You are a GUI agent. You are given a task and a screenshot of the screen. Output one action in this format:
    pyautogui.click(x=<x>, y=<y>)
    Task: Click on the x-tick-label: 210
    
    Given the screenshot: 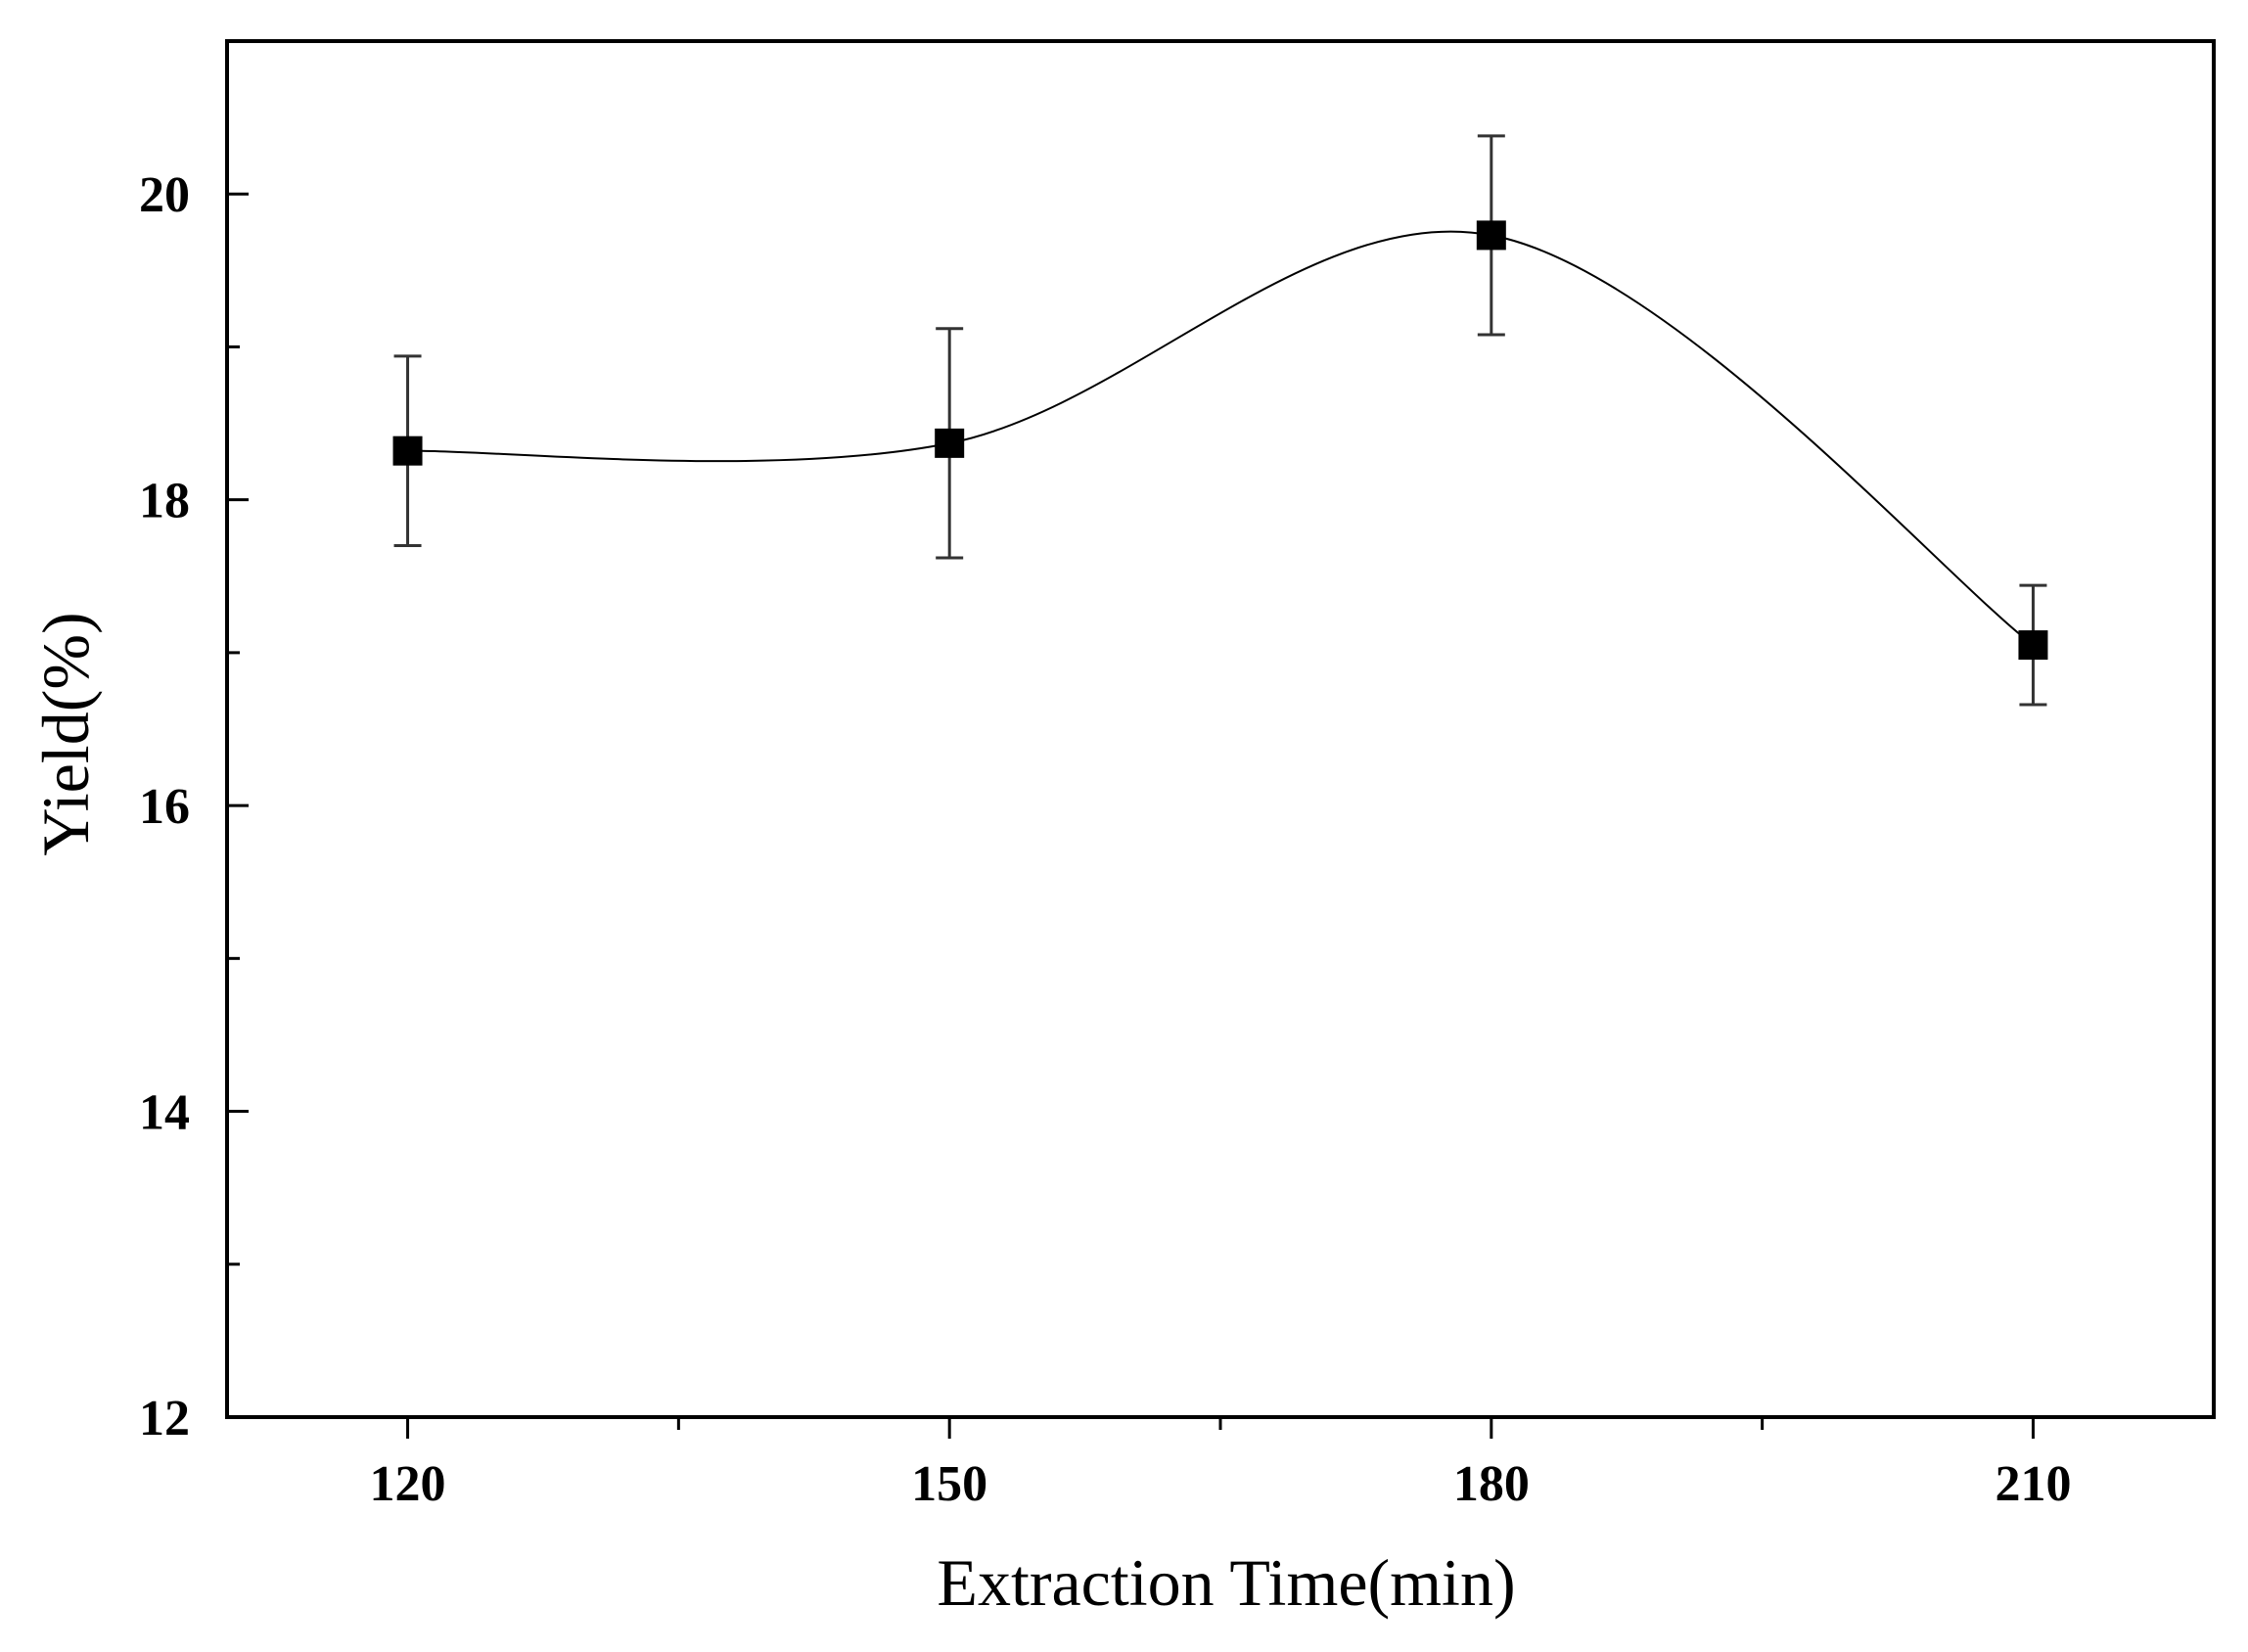 What is the action you would take?
    pyautogui.click(x=2033, y=1484)
    